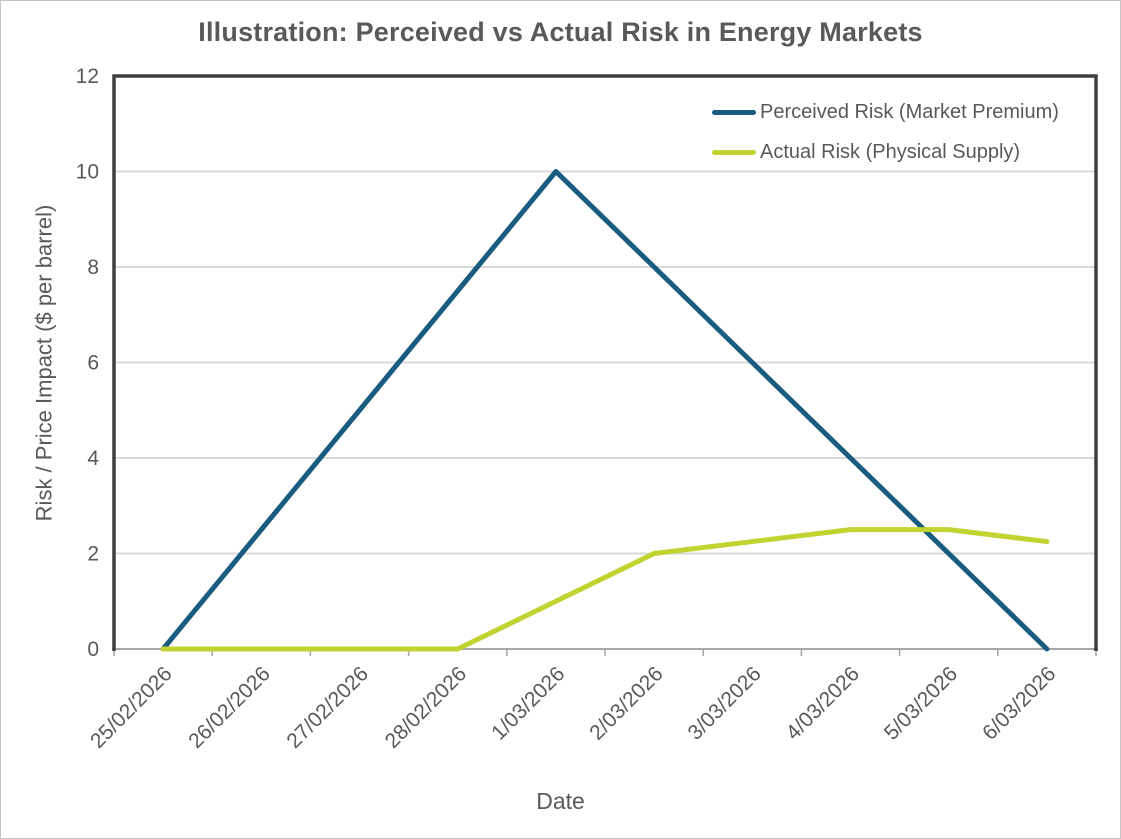 The image size is (1121, 839). I want to click on x-tick-label: 5/03/2026, so click(921, 703).